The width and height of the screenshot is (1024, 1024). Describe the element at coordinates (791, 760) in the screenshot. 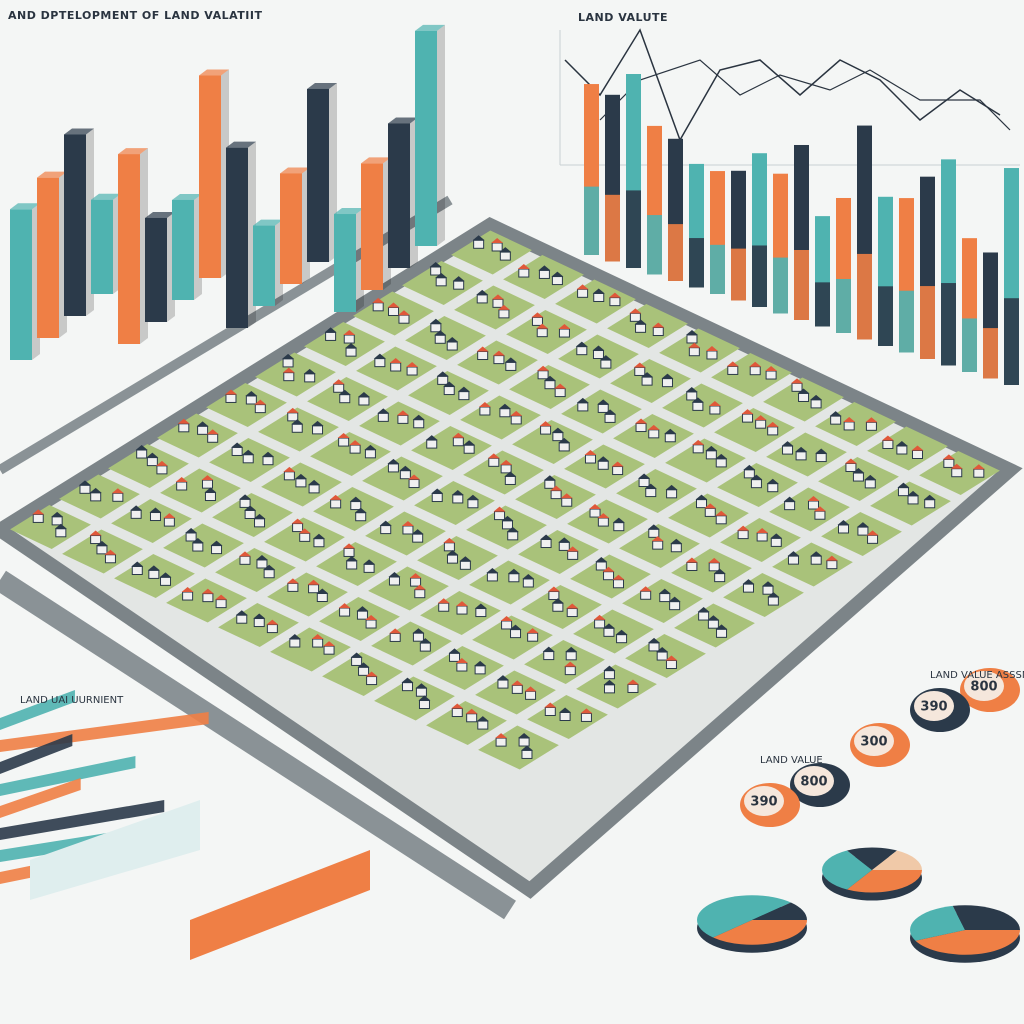

I see `caption: LAND VALUE` at that location.